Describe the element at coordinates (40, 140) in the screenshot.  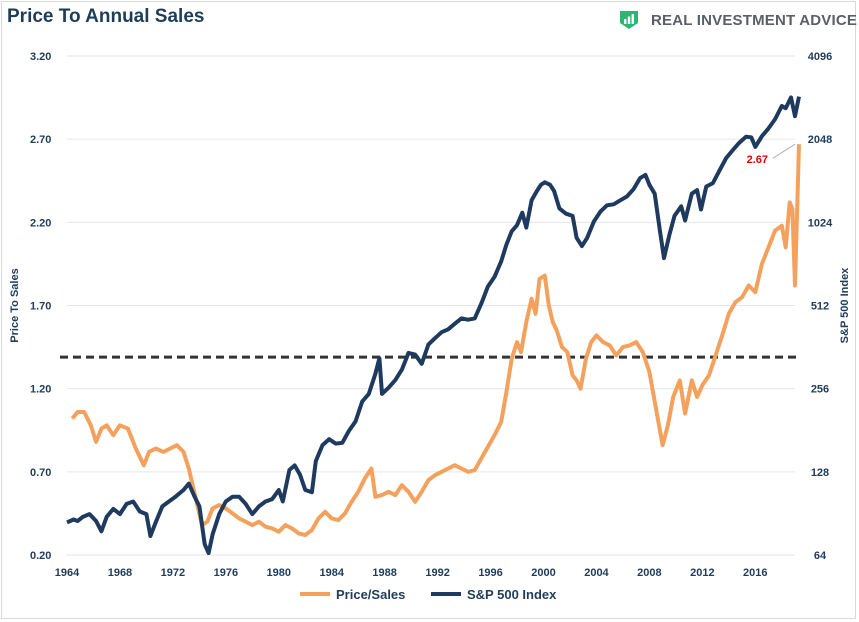
I see `y-tick-label: 2.70` at that location.